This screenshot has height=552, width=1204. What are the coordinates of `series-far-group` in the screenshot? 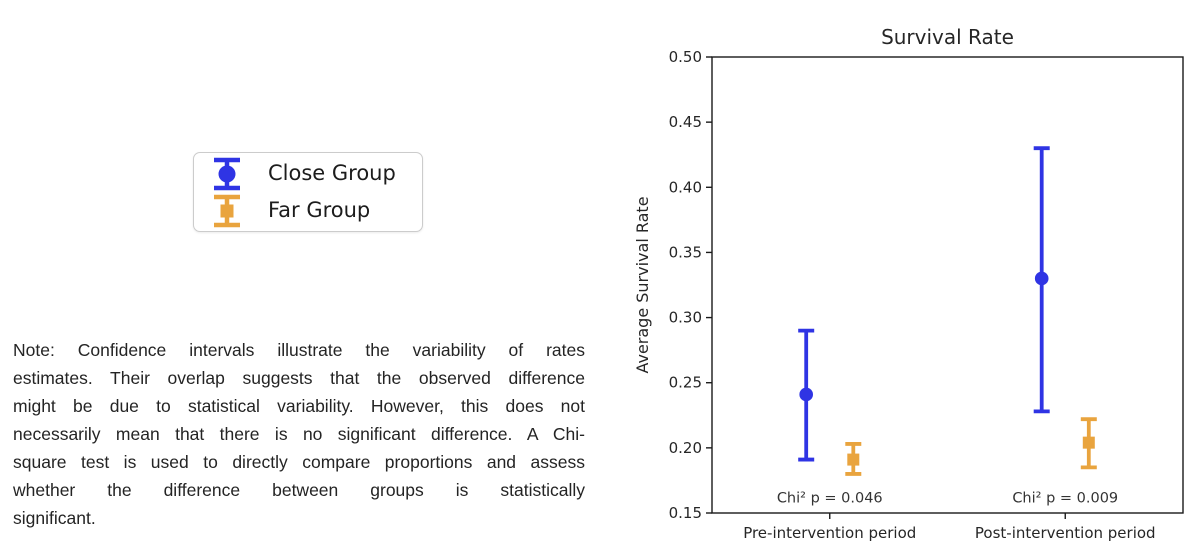 It's located at (971, 446).